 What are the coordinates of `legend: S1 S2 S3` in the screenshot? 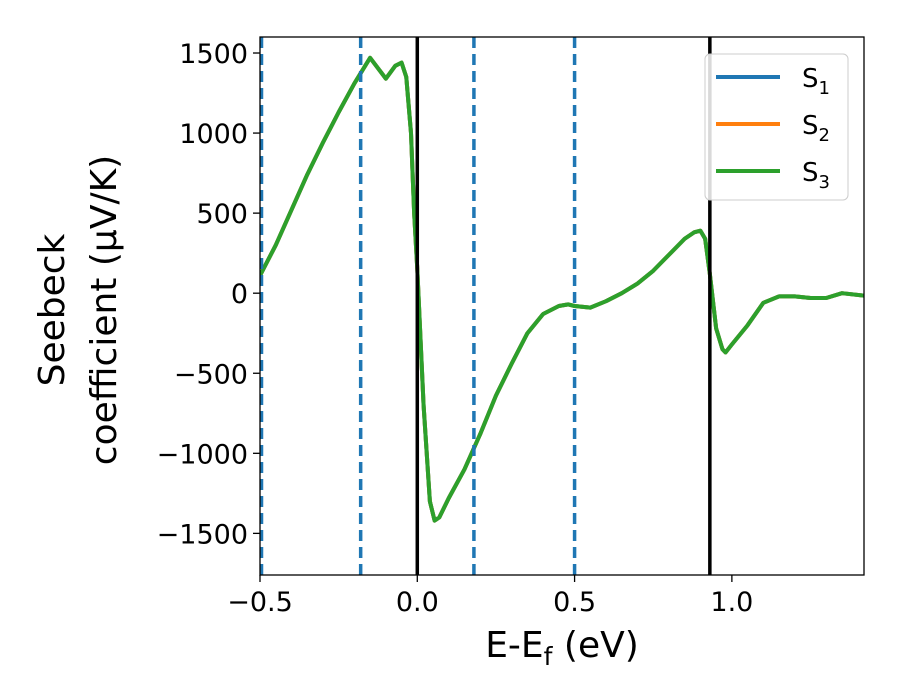 It's located at (776, 127).